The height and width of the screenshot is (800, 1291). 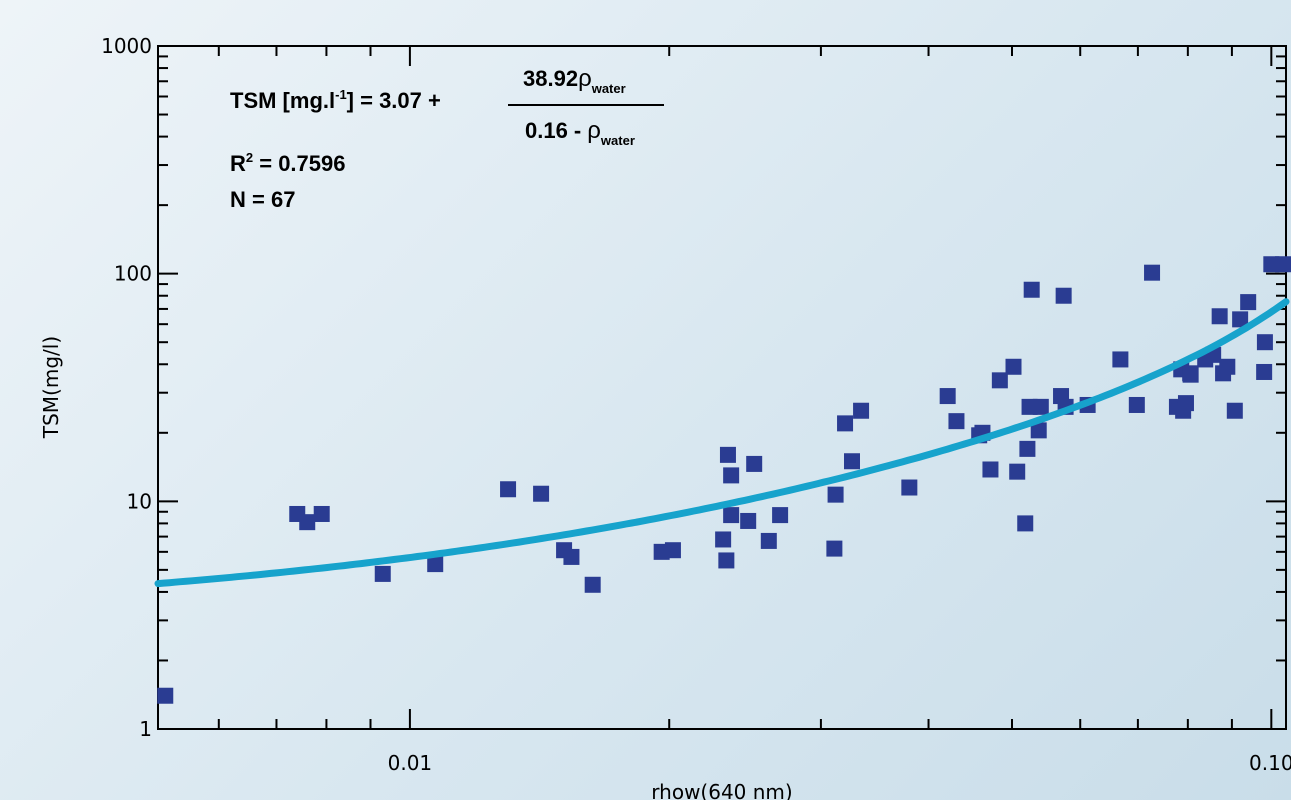 What do you see at coordinates (145, 729) in the screenshot?
I see `y-tick-label: 1` at bounding box center [145, 729].